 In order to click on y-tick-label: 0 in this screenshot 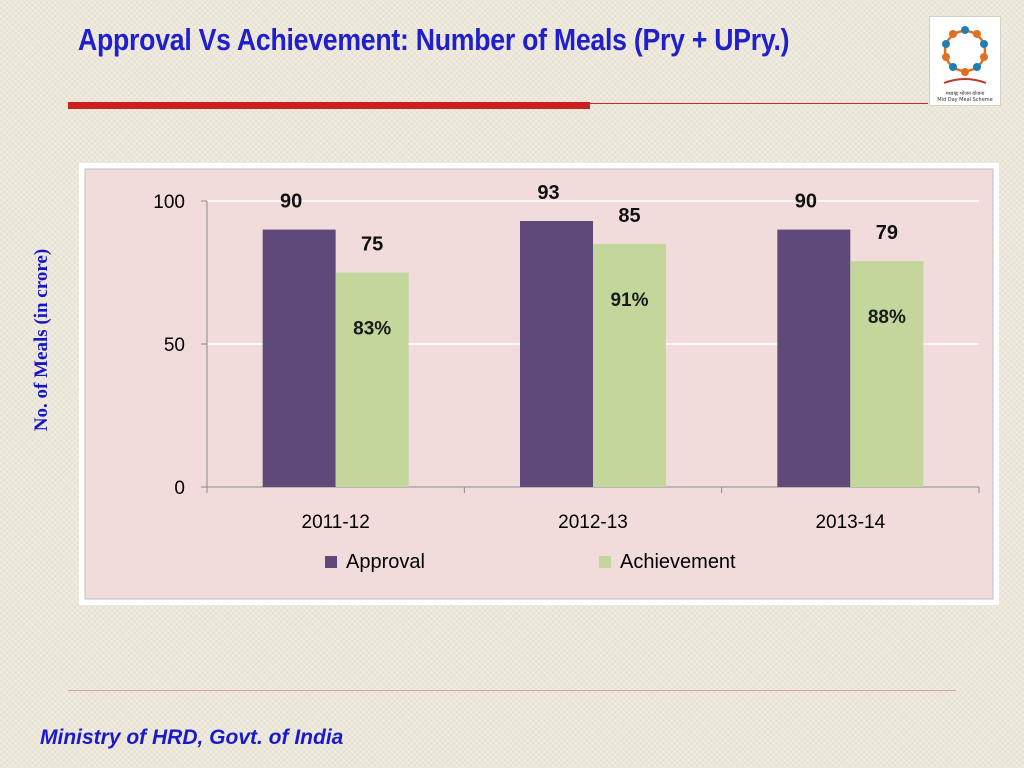, I will do `click(179, 488)`.